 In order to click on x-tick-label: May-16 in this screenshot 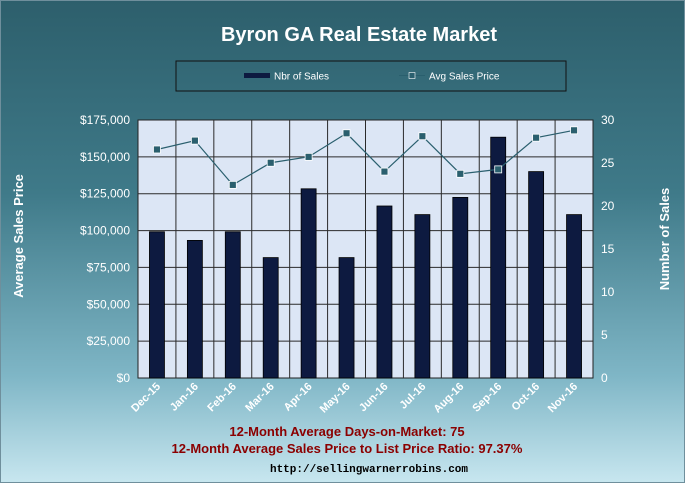, I will do `click(335, 398)`.